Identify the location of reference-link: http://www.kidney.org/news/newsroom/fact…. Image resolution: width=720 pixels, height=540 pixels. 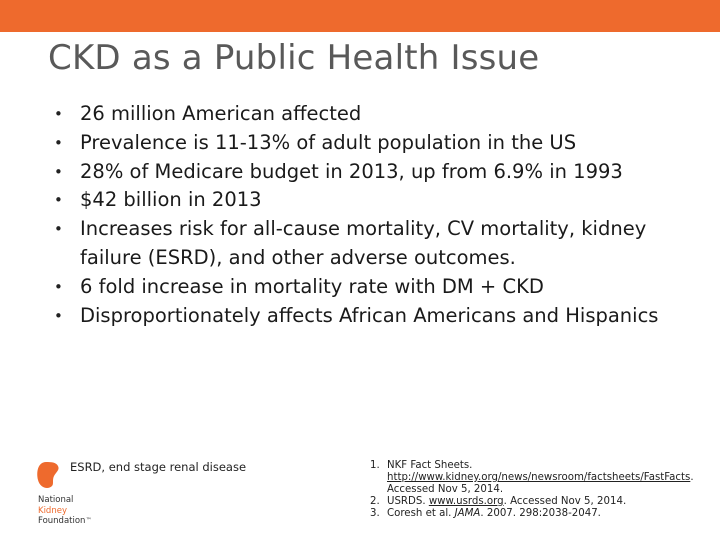
(539, 477).